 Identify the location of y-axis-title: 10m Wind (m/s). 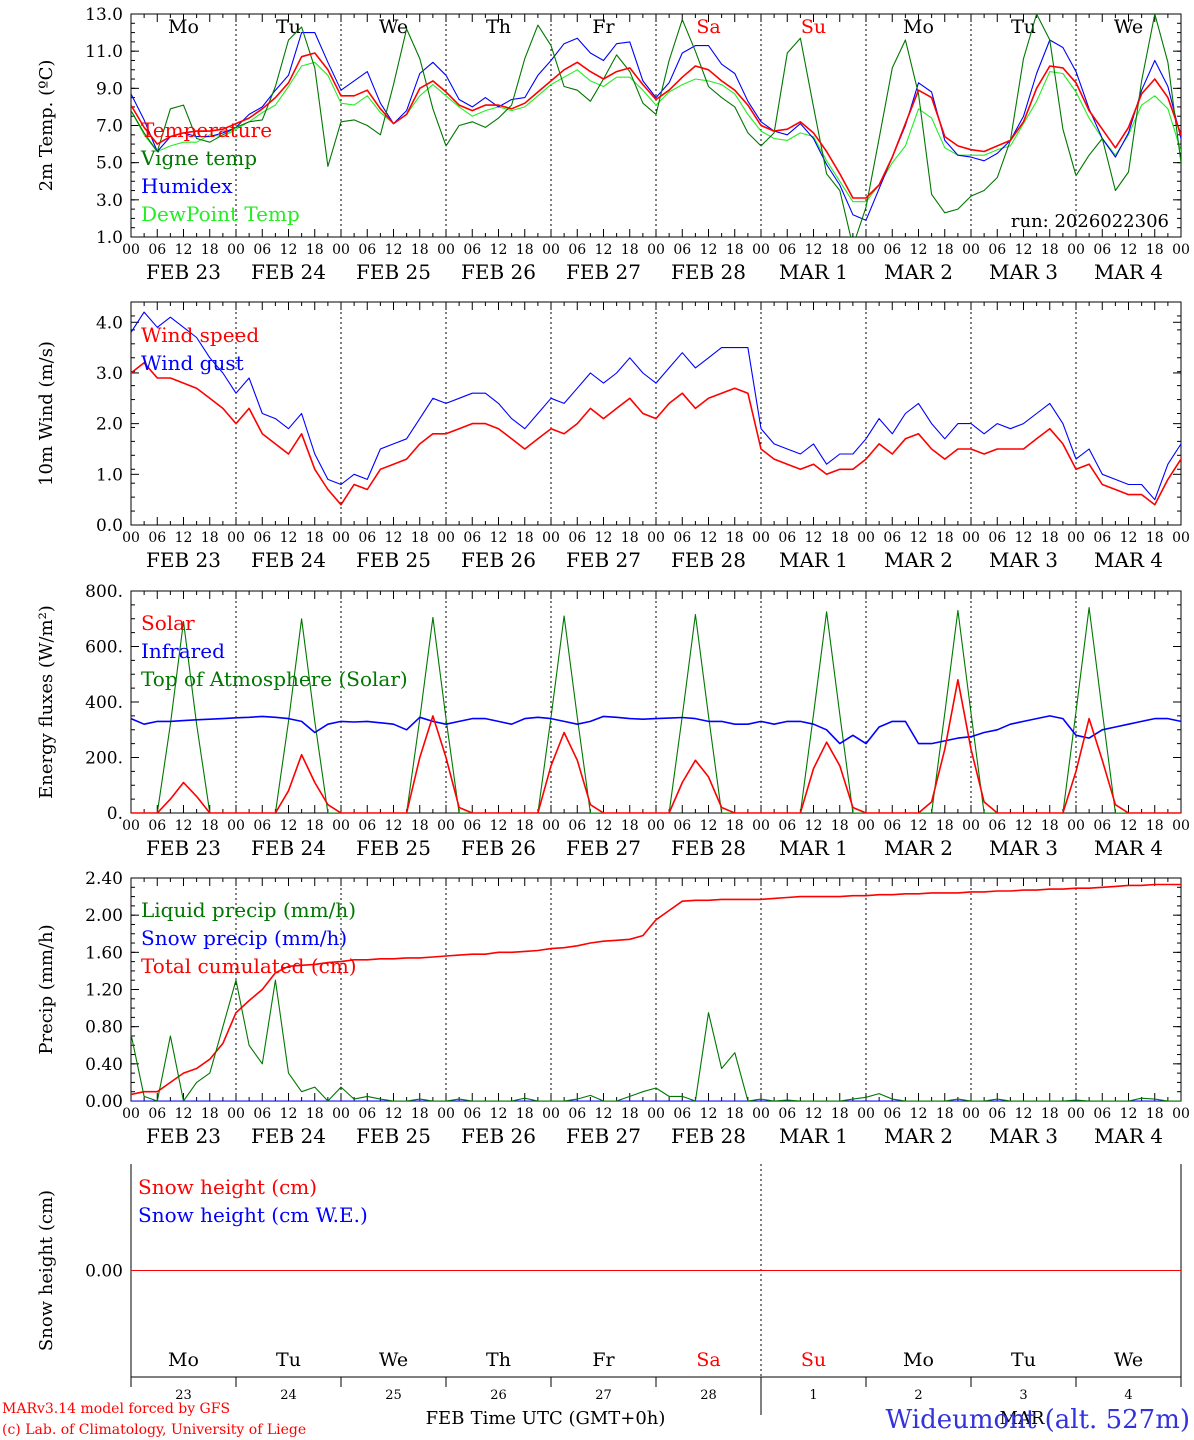
(46, 413).